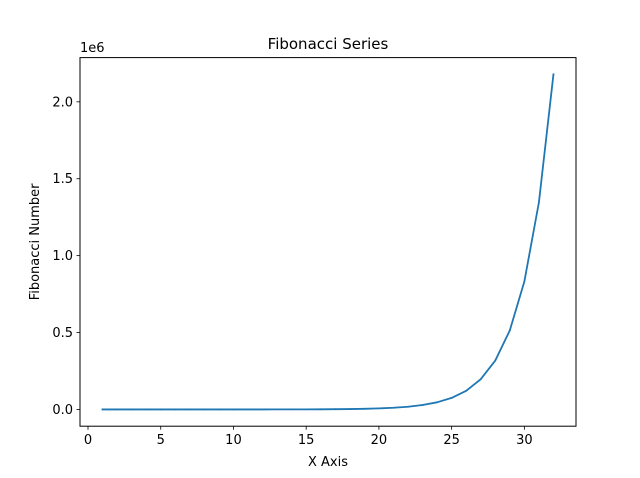 The width and height of the screenshot is (640, 478). I want to click on x-axis-label: X Axis, so click(328, 462).